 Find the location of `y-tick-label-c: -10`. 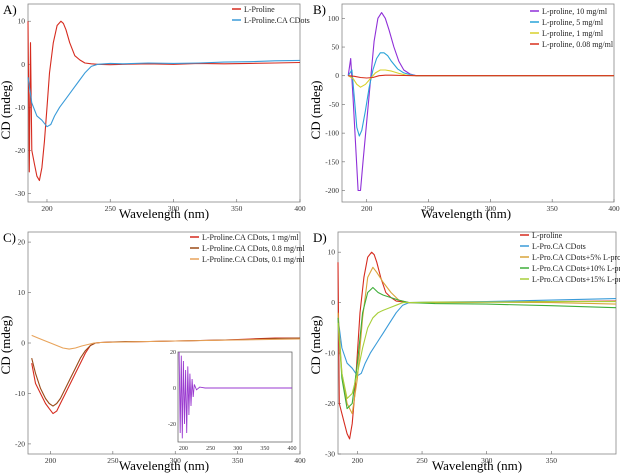

y-tick-label-c: -10 is located at coordinates (20, 393).